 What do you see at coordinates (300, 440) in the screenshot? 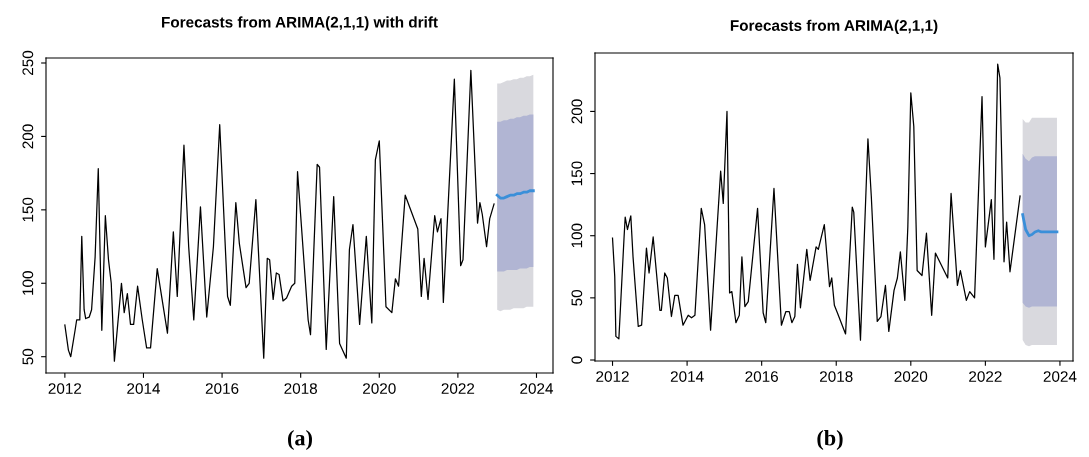
I see `text: (a)` at bounding box center [300, 440].